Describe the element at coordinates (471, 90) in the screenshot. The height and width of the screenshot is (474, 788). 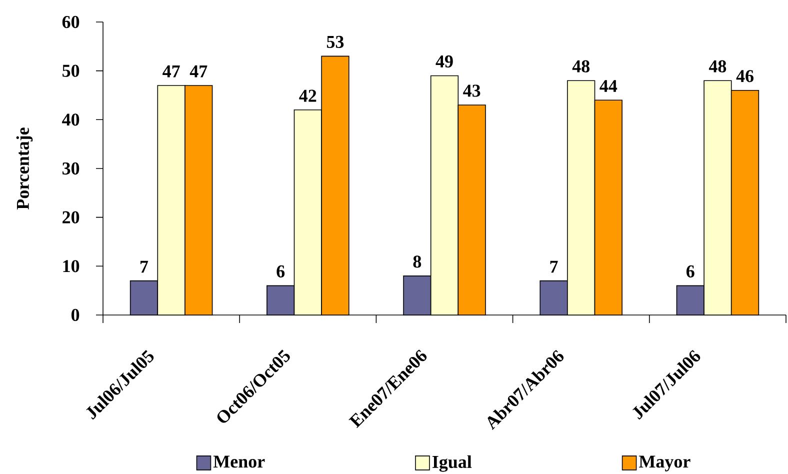
I see `data-label: 43` at that location.